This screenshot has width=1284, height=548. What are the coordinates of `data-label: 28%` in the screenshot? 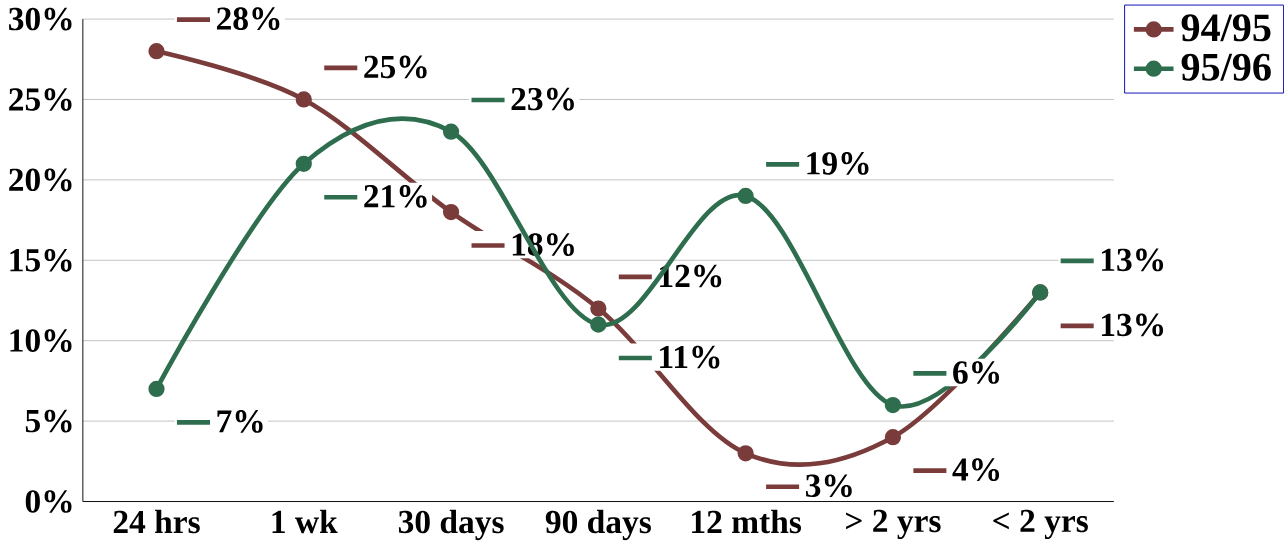 It's located at (248, 19).